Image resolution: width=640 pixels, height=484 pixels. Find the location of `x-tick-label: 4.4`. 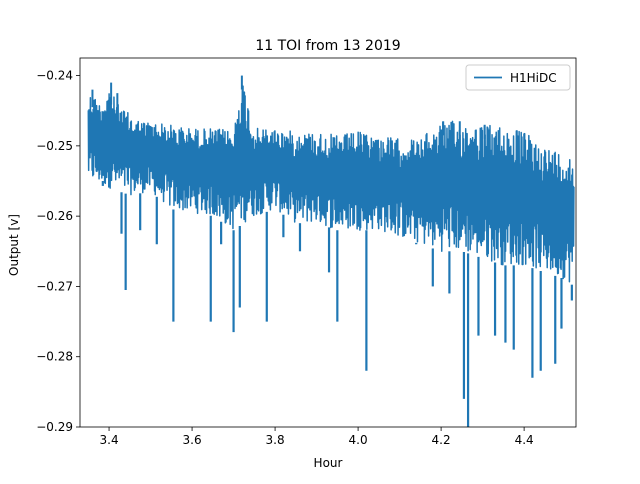

x-tick-label: 4.4 is located at coordinates (524, 440).